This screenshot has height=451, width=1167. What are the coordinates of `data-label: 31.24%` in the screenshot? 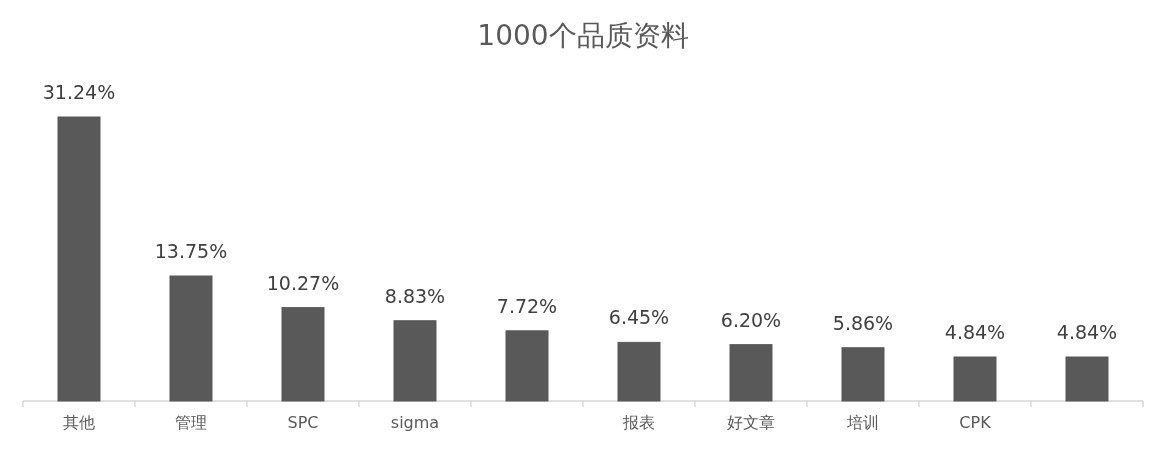 It's located at (79, 92).